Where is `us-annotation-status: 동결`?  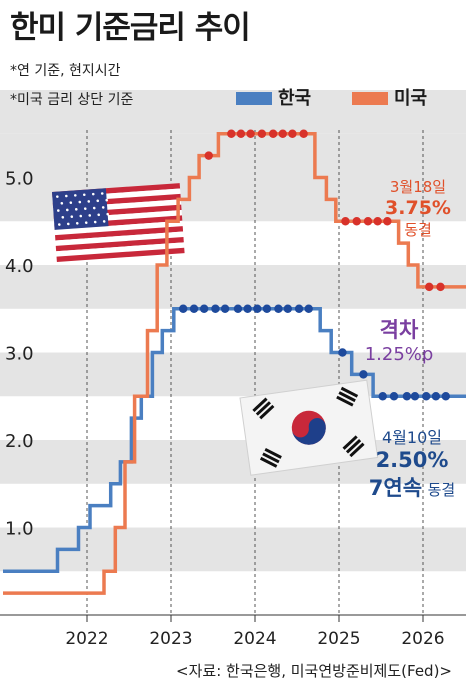
us-annotation-status: 동결 is located at coordinates (418, 230).